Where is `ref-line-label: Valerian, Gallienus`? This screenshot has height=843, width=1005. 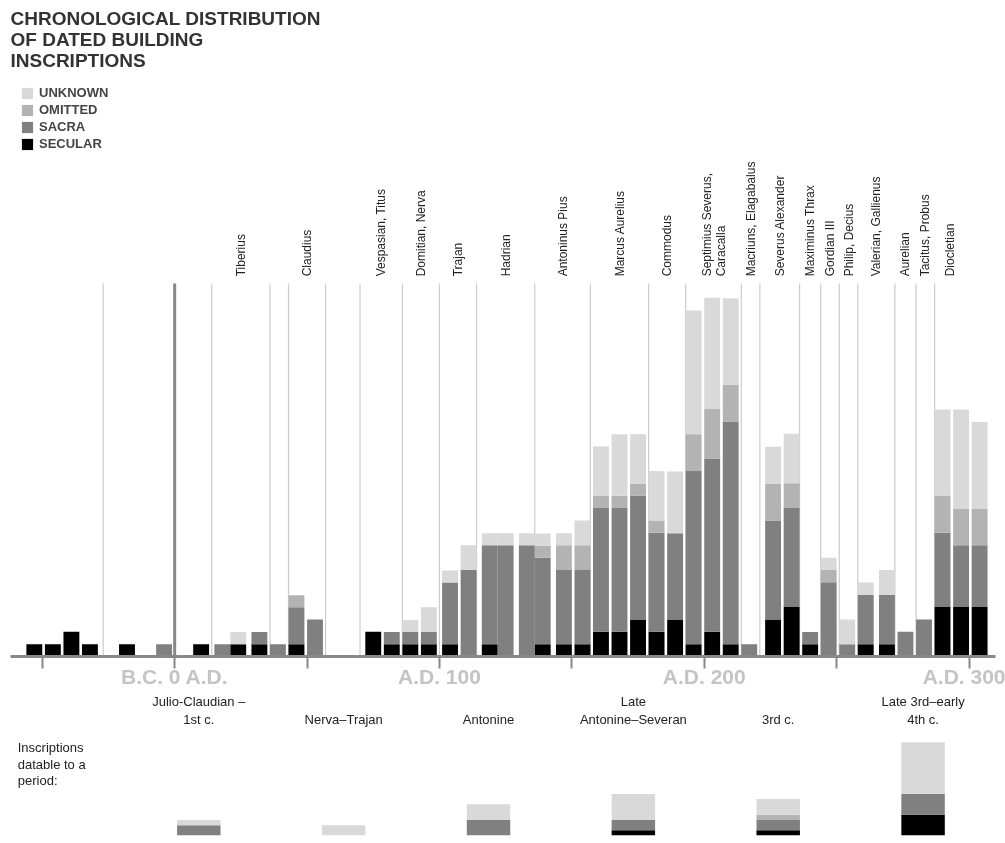
ref-line-label: Valerian, Gallienus is located at coordinates (876, 226).